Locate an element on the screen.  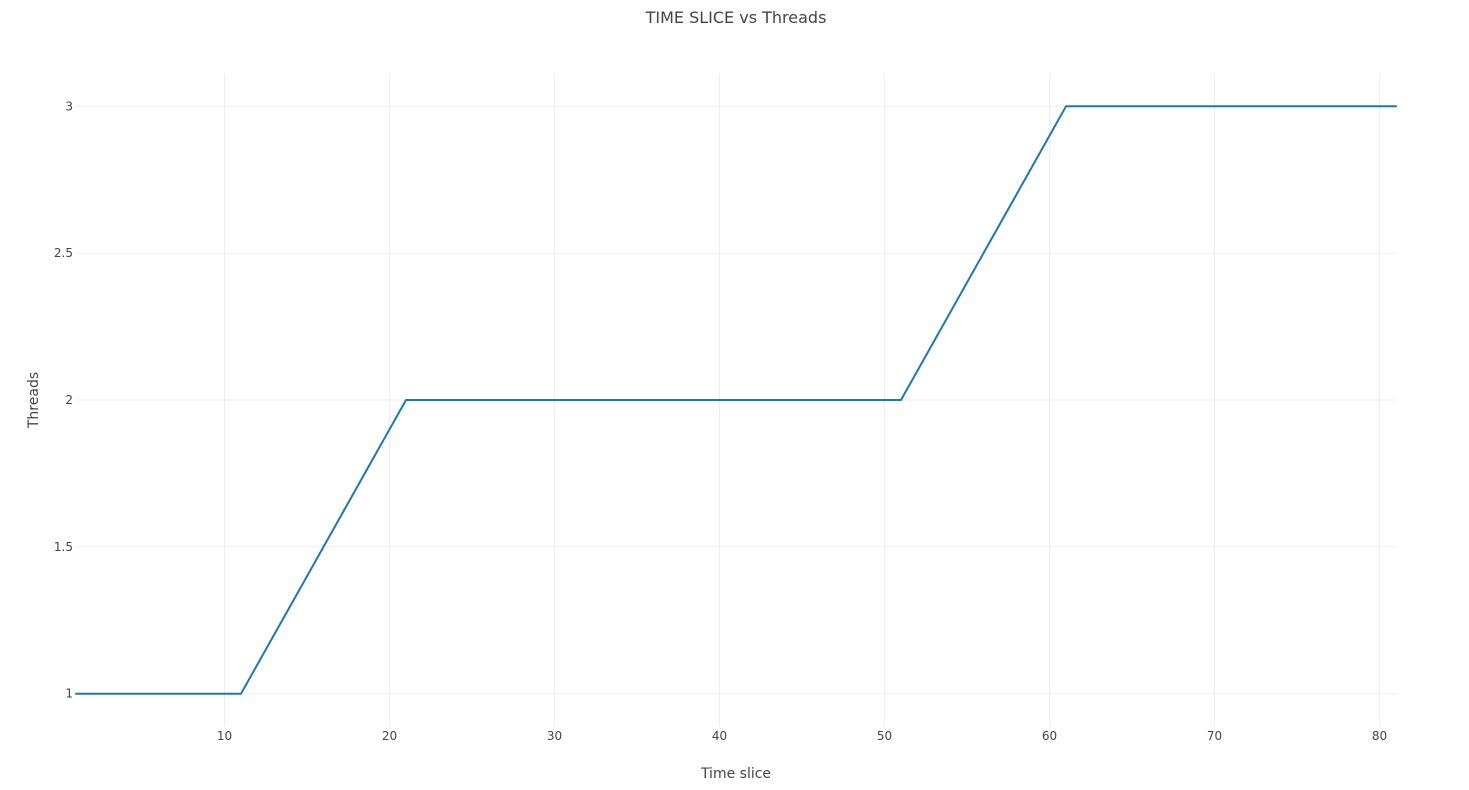
x-tick-label: 20 is located at coordinates (389, 736).